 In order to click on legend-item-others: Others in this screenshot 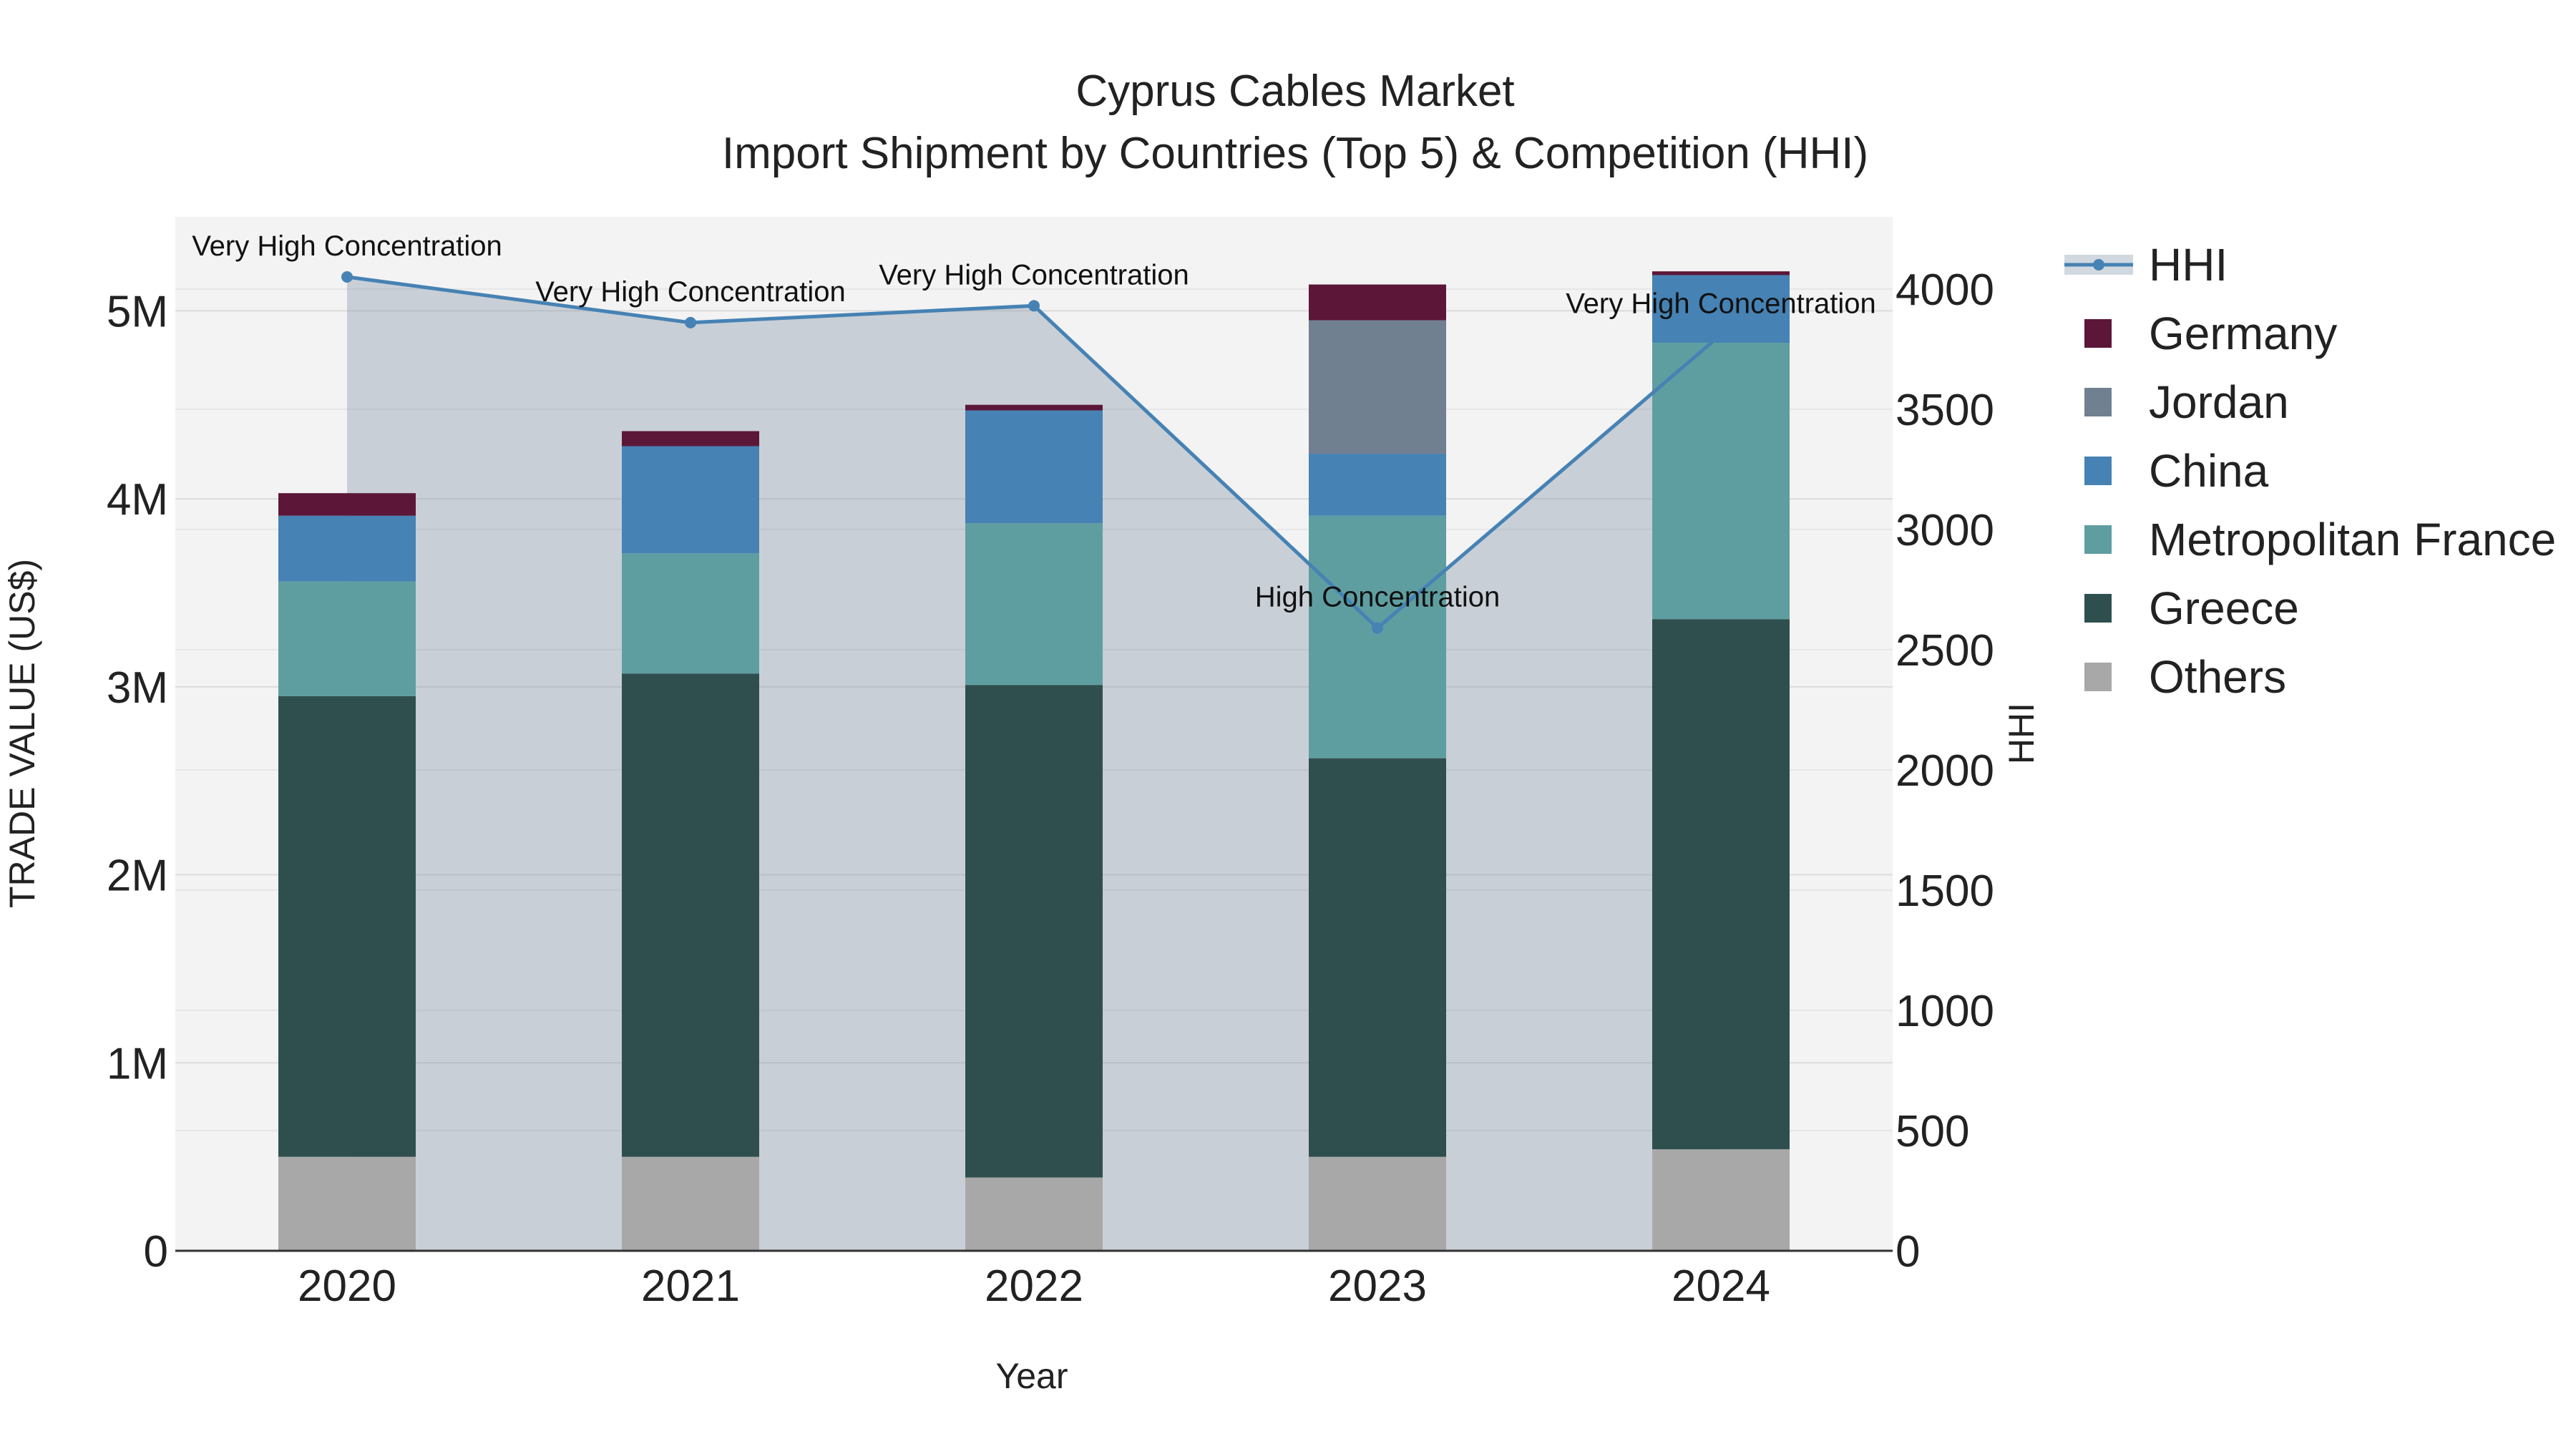, I will do `click(2185, 677)`.